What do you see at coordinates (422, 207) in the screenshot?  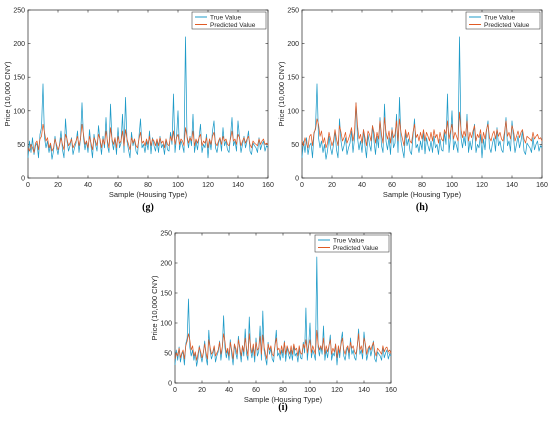 I see `panel-label: (h)` at bounding box center [422, 207].